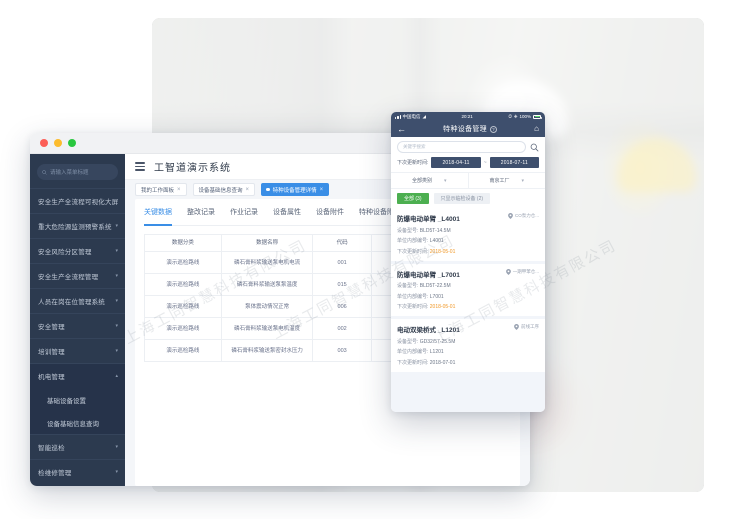 The image size is (738, 519). I want to click on tab-special-device-attachments: 特种设备附件, so click(380, 212).